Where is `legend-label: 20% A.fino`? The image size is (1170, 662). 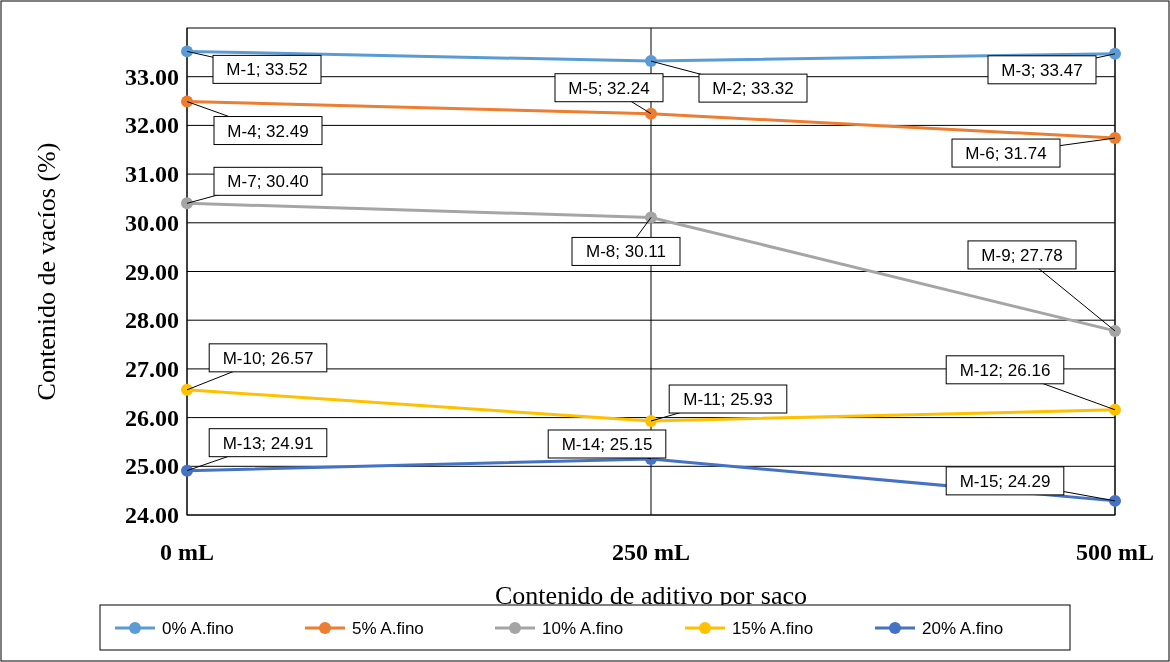
legend-label: 20% A.fino is located at coordinates (963, 628).